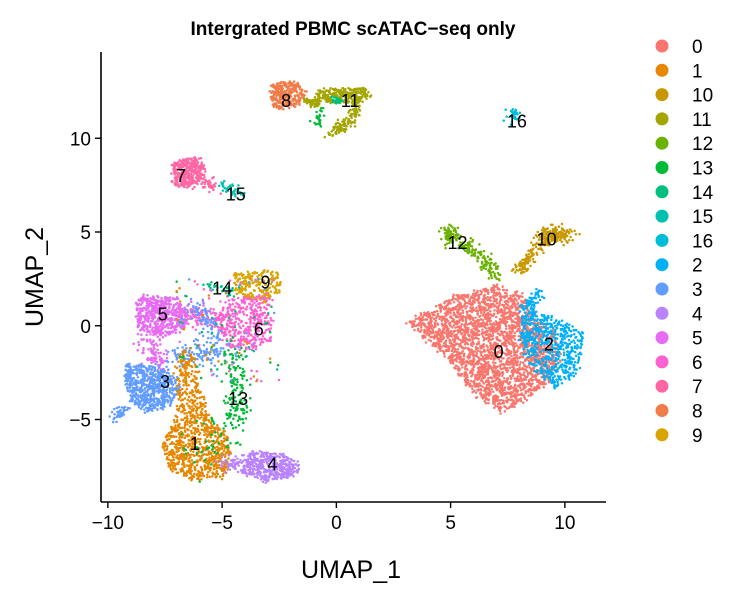 This screenshot has width=750, height=600. Describe the element at coordinates (460, 304) in the screenshot. I see `scatter-point-2093` at that location.